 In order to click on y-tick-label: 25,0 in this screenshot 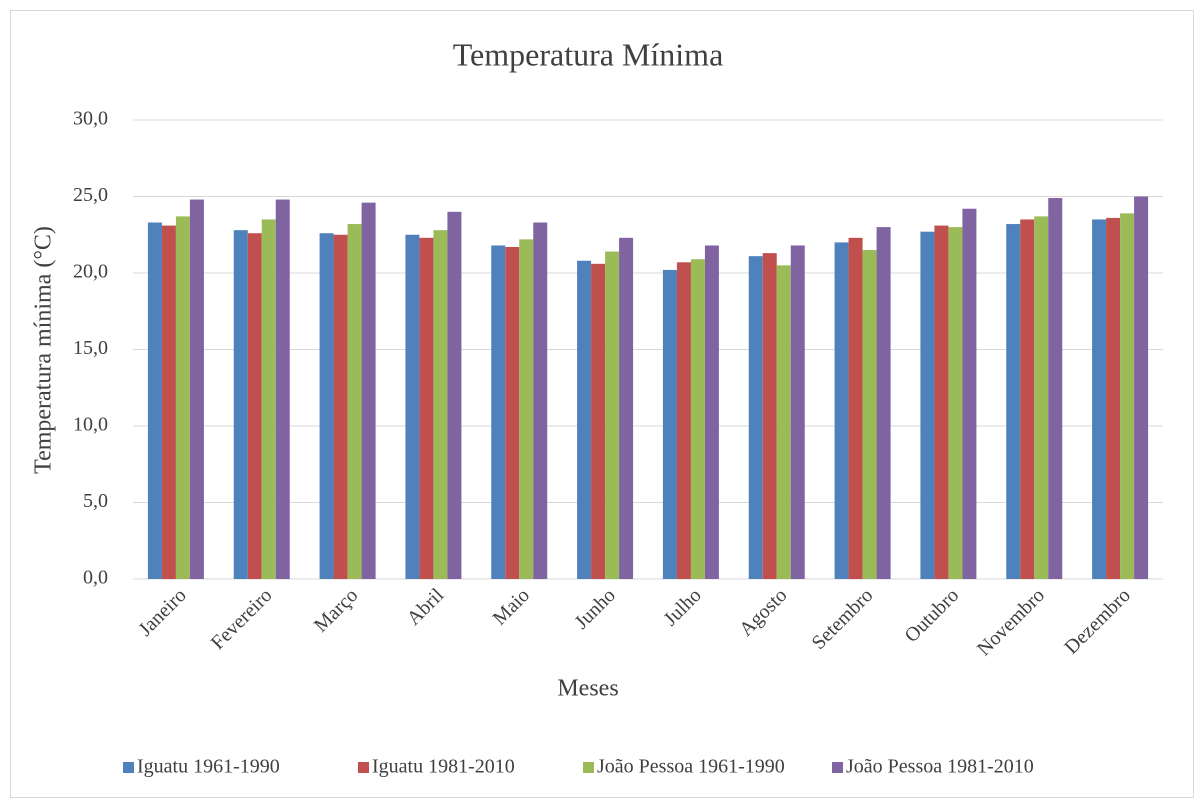, I will do `click(90, 195)`.